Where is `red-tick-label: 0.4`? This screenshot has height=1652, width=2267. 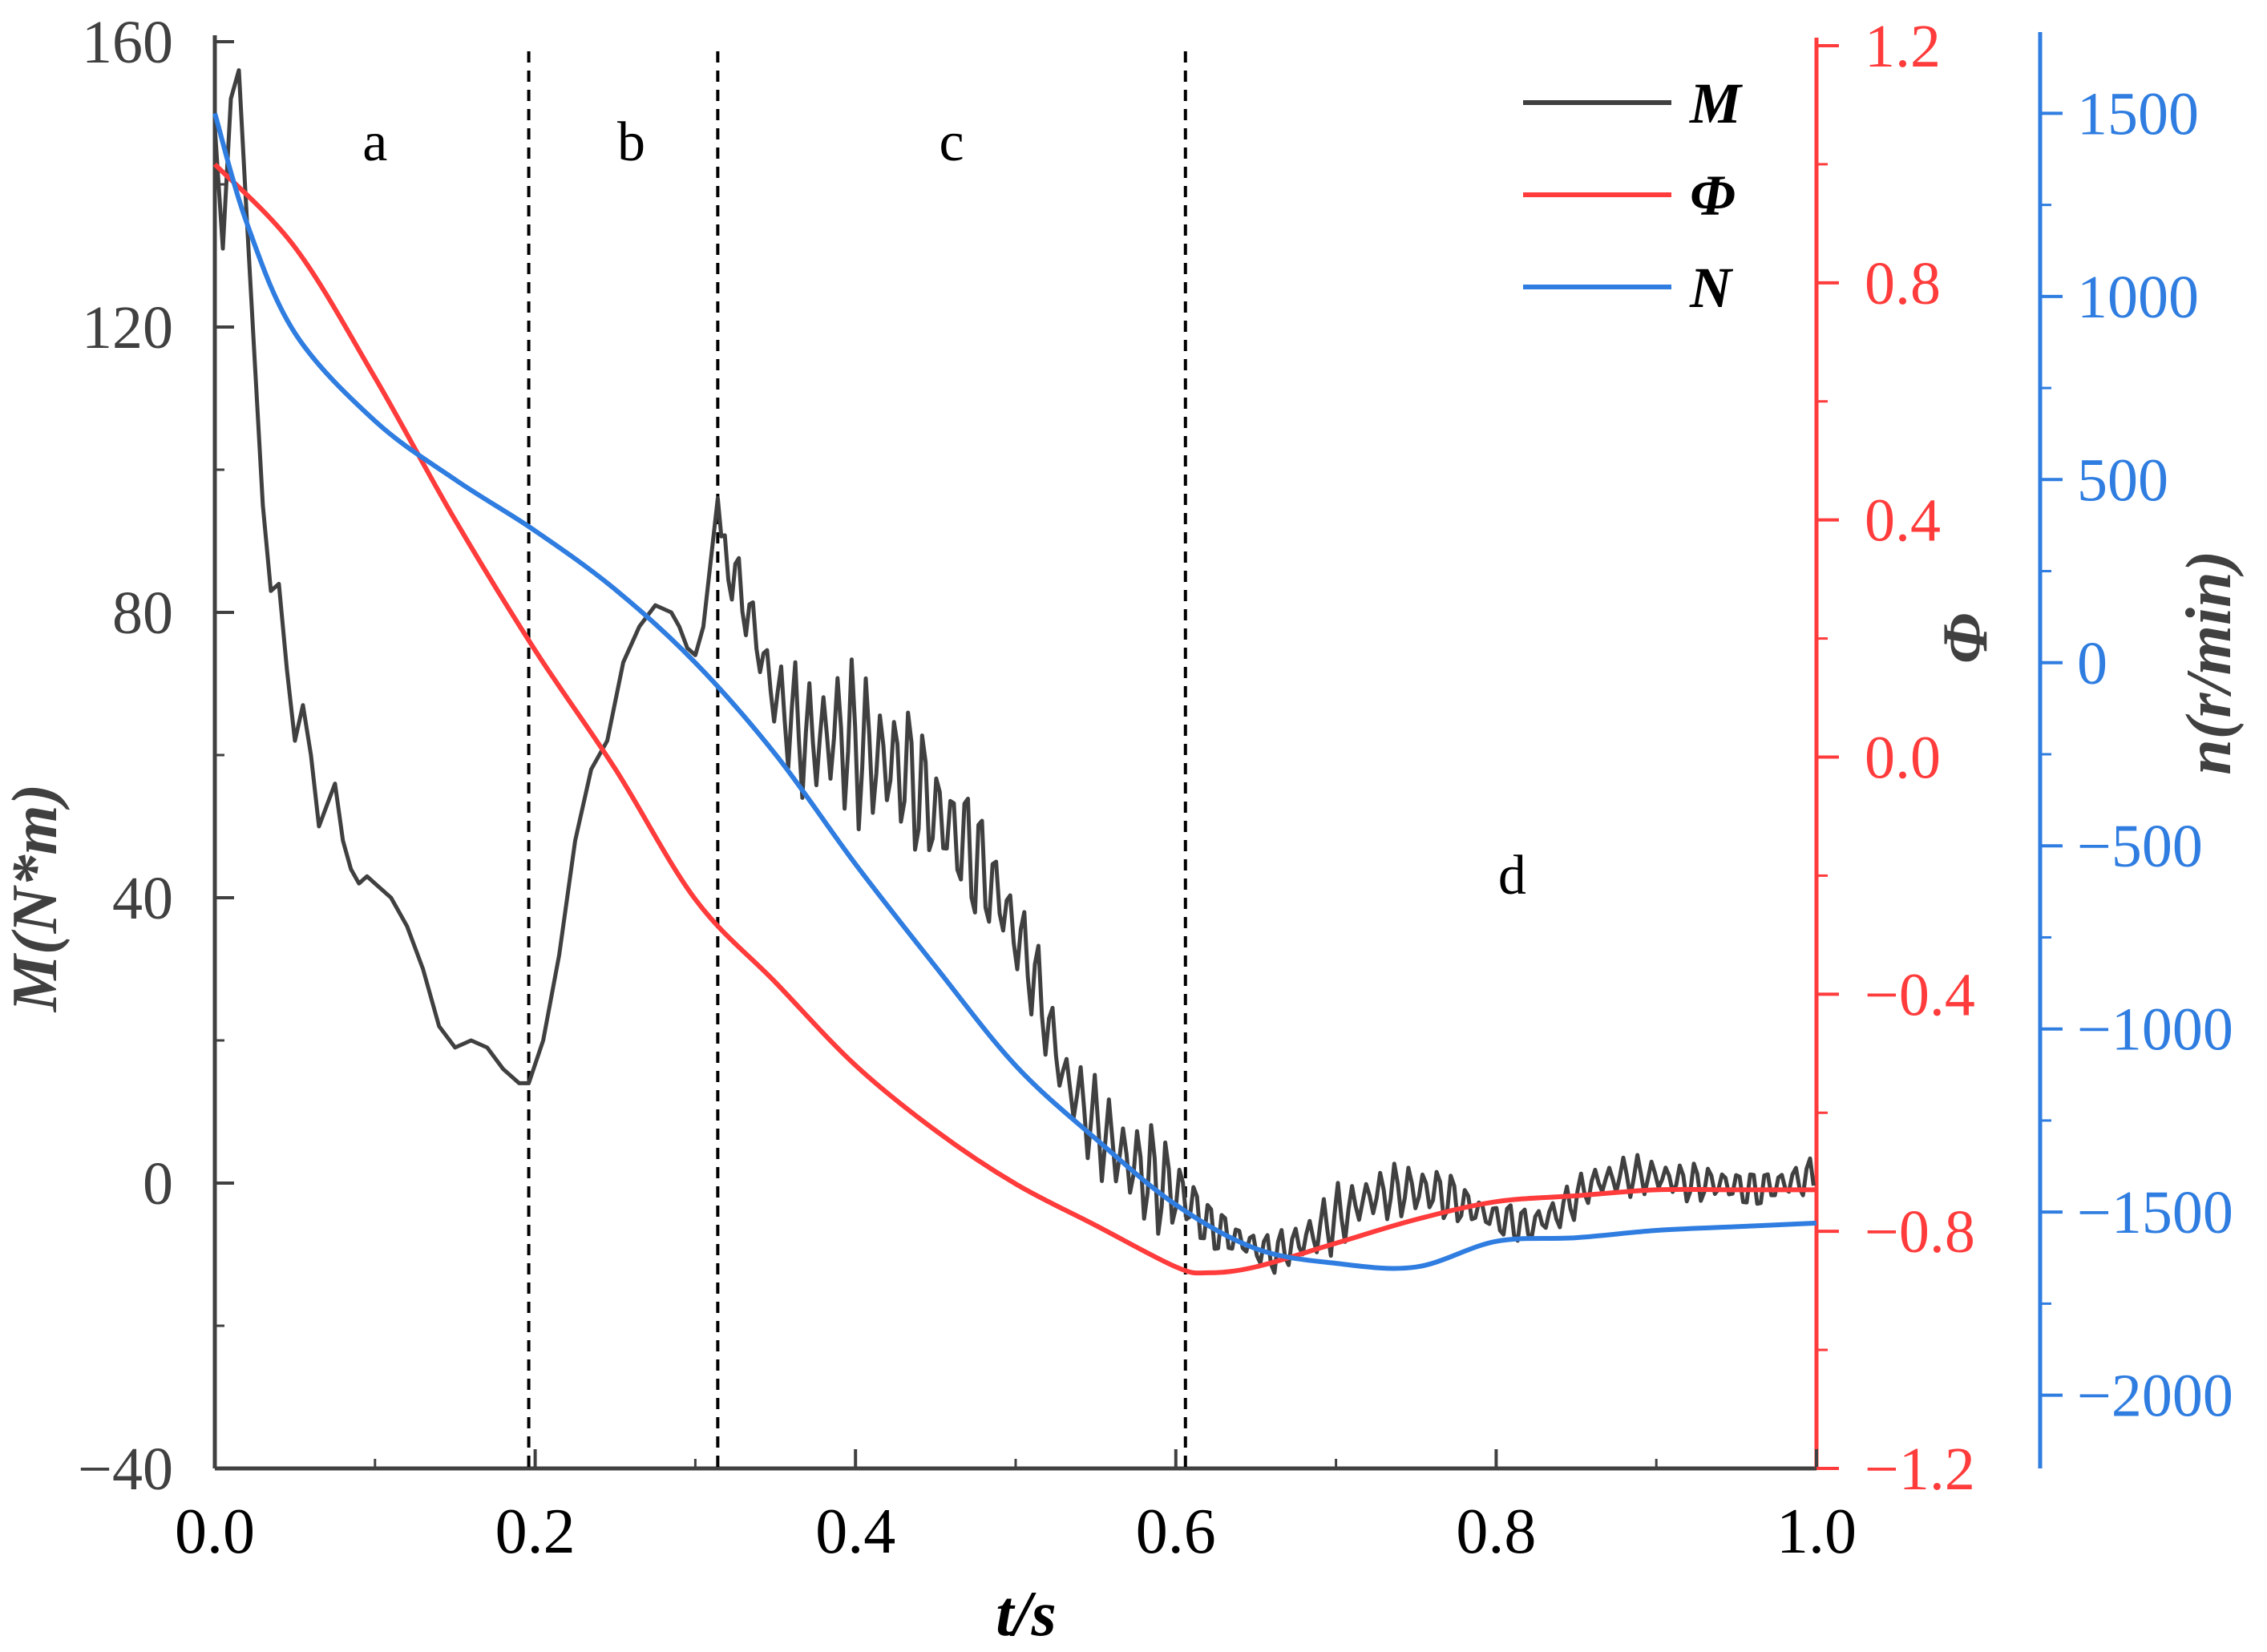
red-tick-label: 0.4 is located at coordinates (1903, 521).